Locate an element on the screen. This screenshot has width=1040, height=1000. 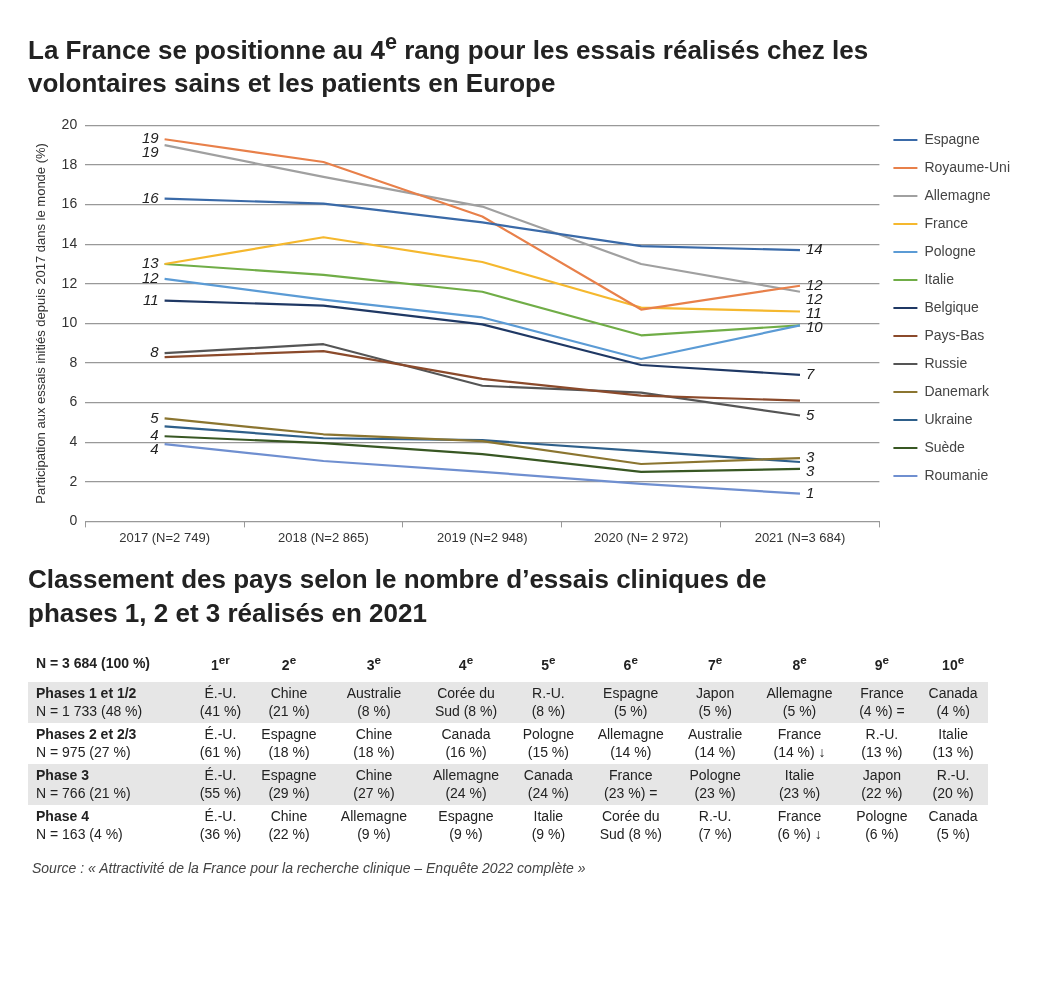
text: Australie (8 %) is located at coordinates (374, 702).